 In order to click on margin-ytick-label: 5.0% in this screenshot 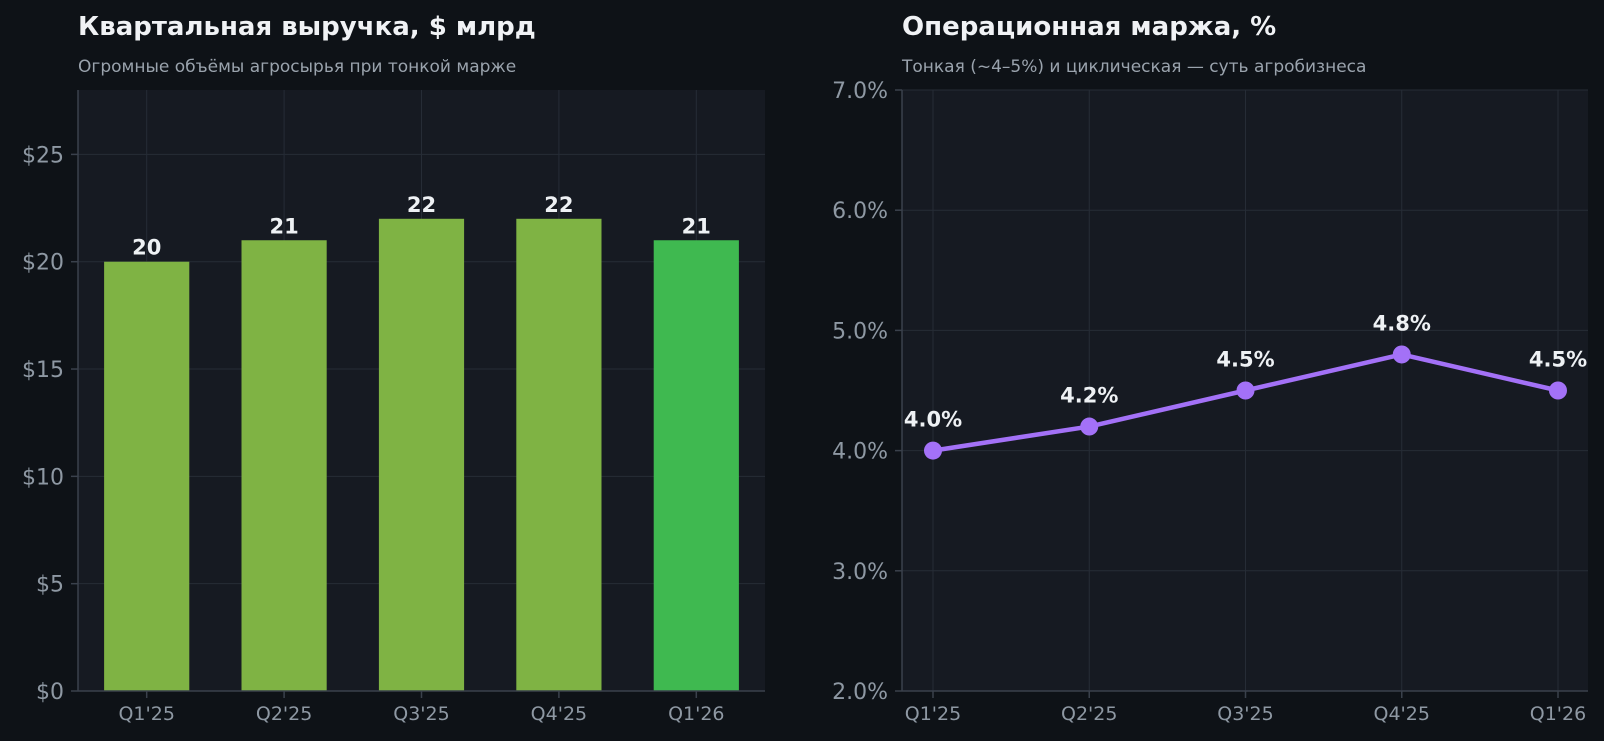, I will do `click(860, 331)`.